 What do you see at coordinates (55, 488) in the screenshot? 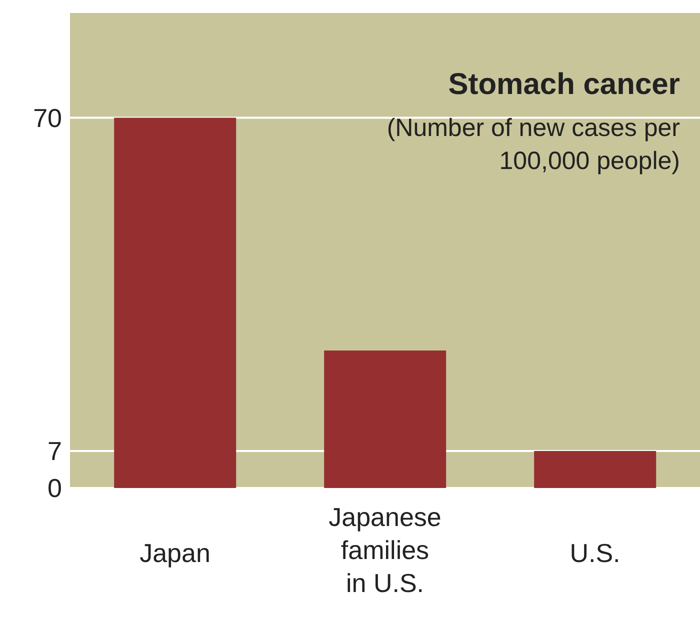
I see `y-tick-label: 0` at bounding box center [55, 488].